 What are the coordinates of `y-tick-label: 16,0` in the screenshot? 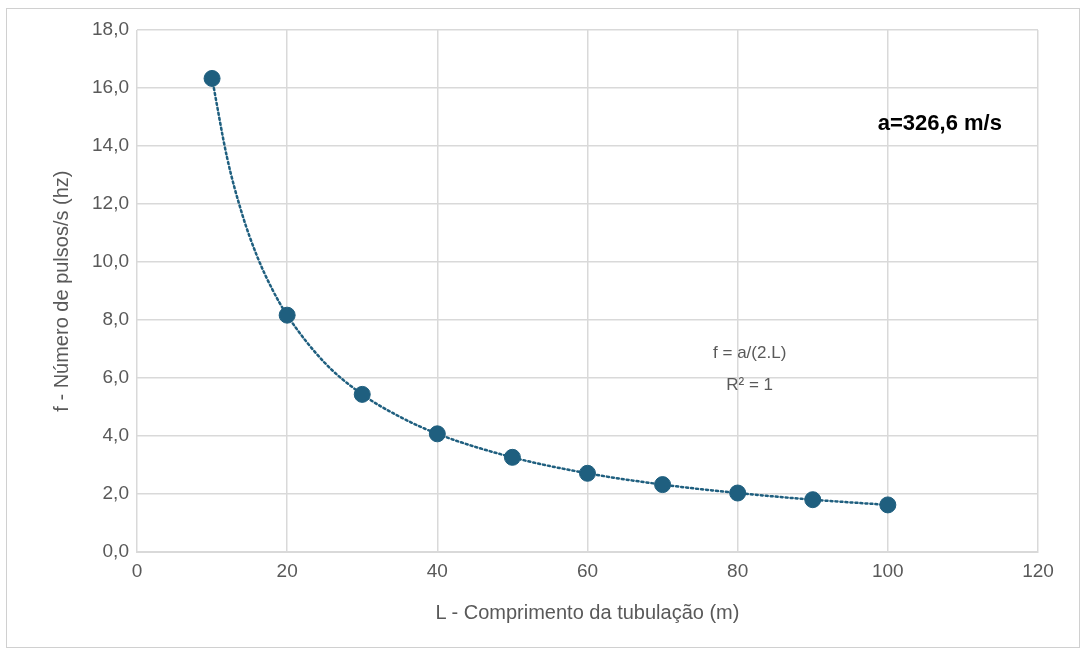 It's located at (110, 87).